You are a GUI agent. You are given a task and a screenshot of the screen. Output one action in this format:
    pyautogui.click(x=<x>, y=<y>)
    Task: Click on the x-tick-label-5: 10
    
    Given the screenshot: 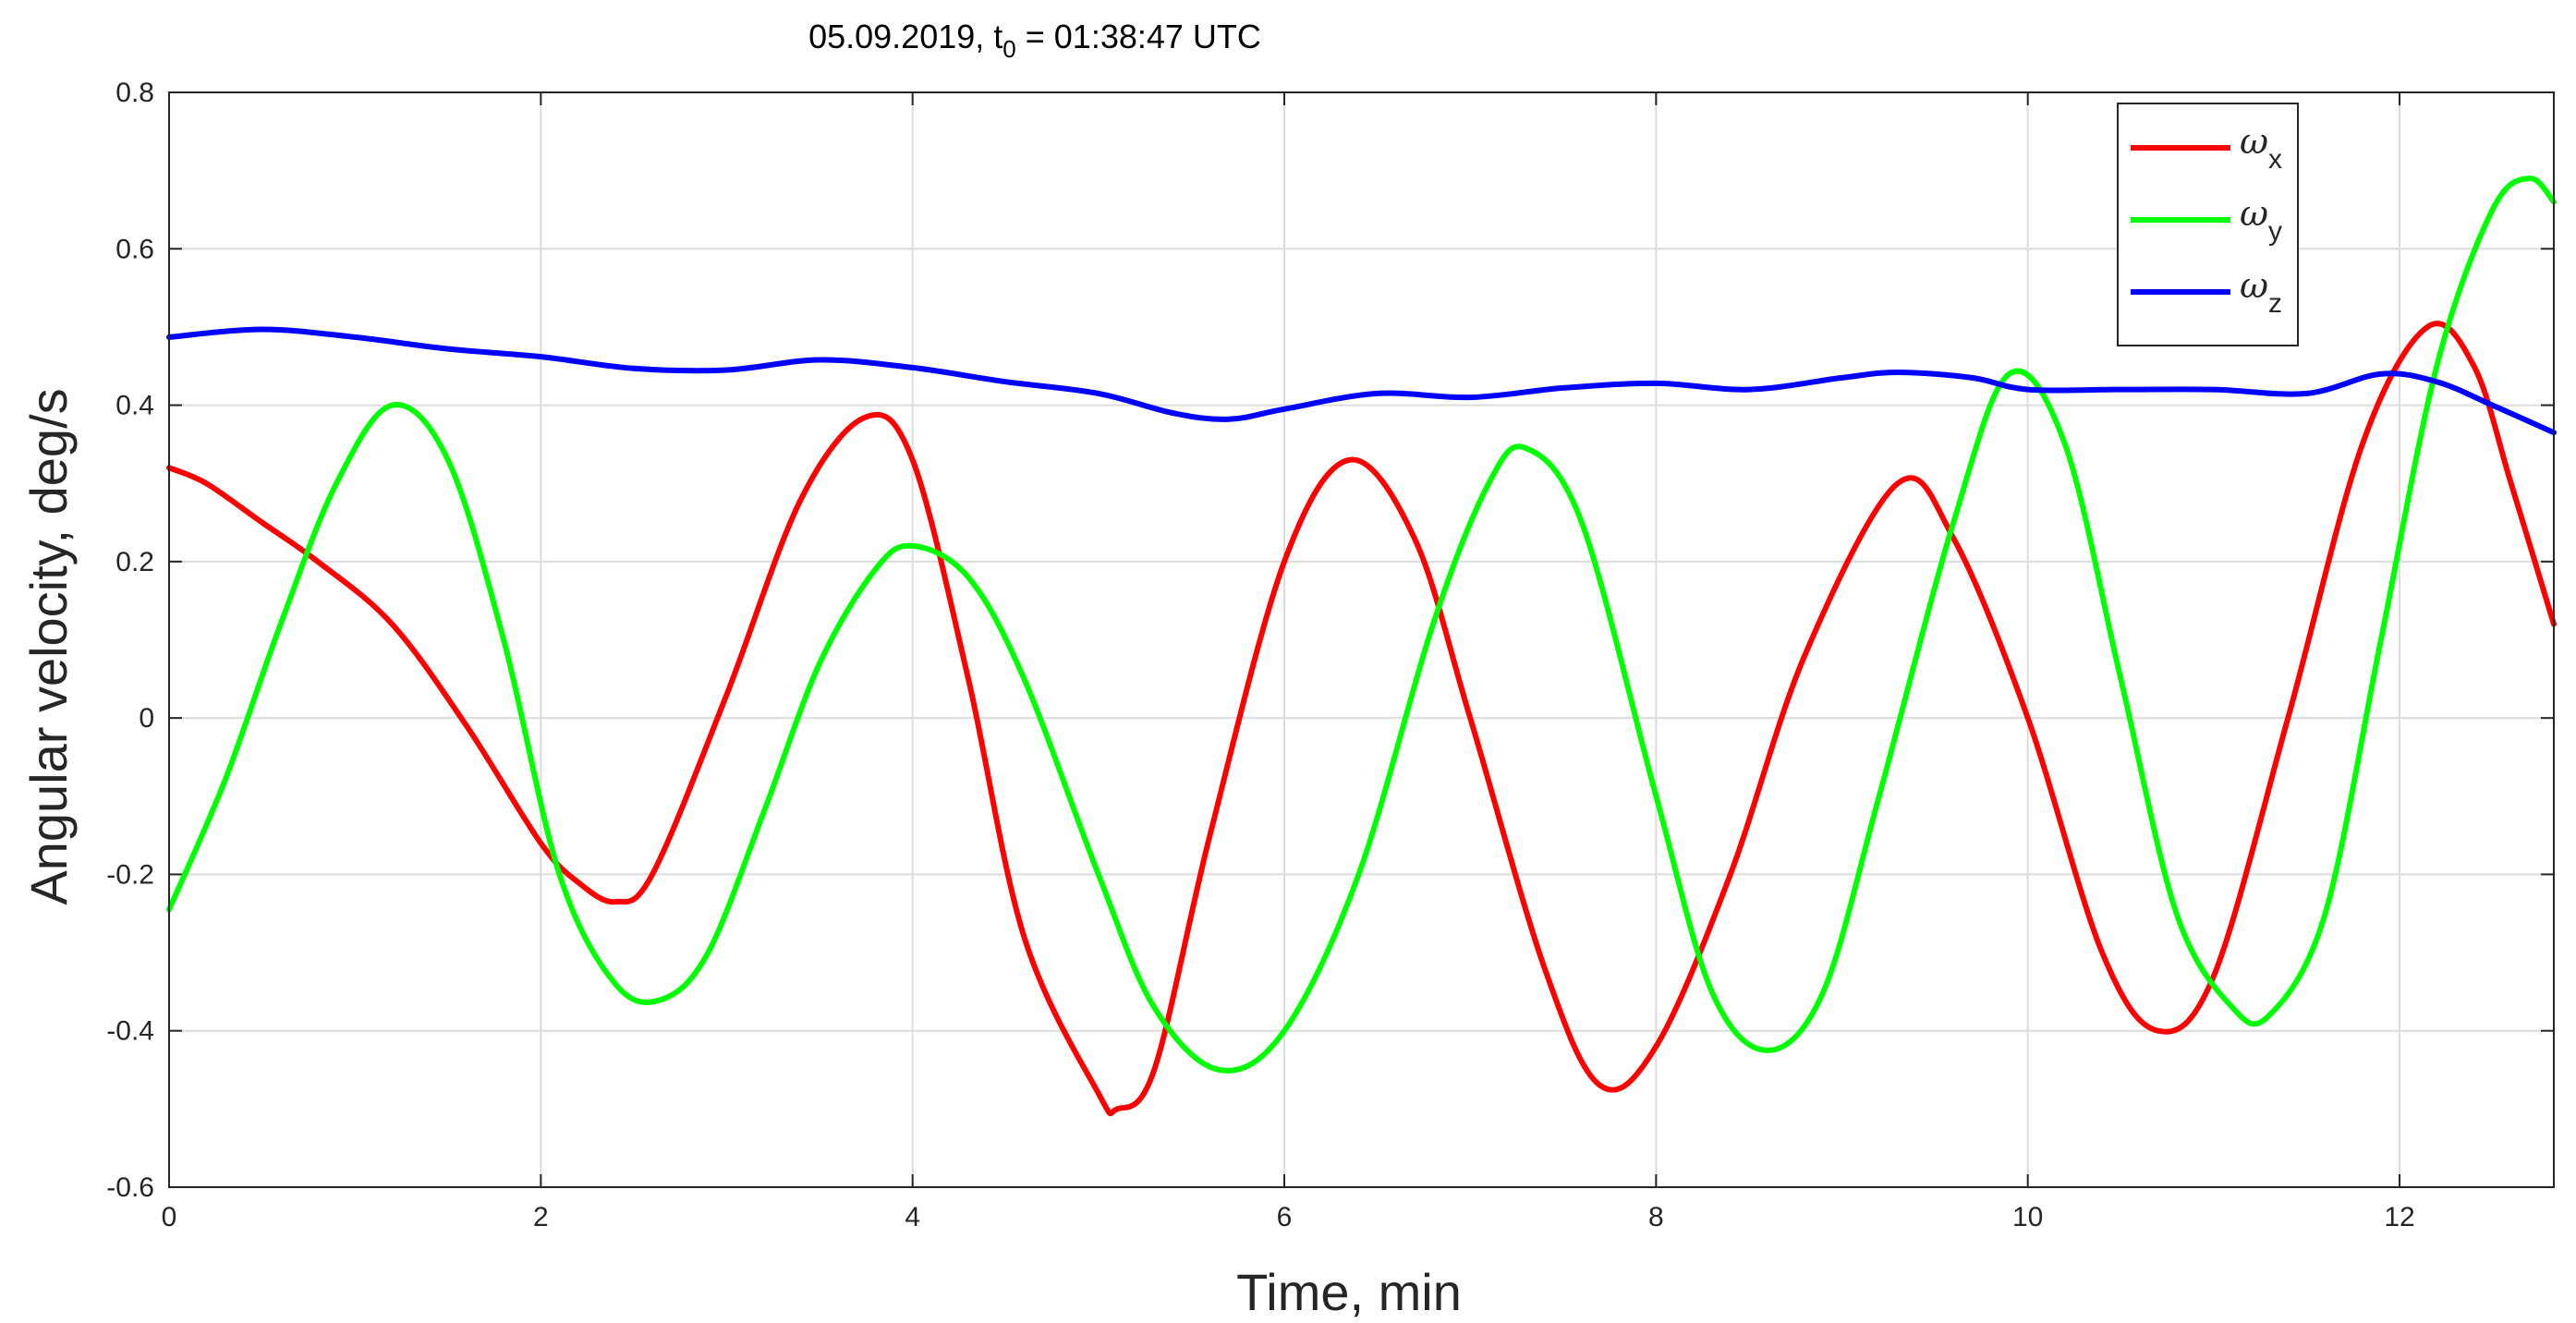 What is the action you would take?
    pyautogui.click(x=2027, y=1217)
    